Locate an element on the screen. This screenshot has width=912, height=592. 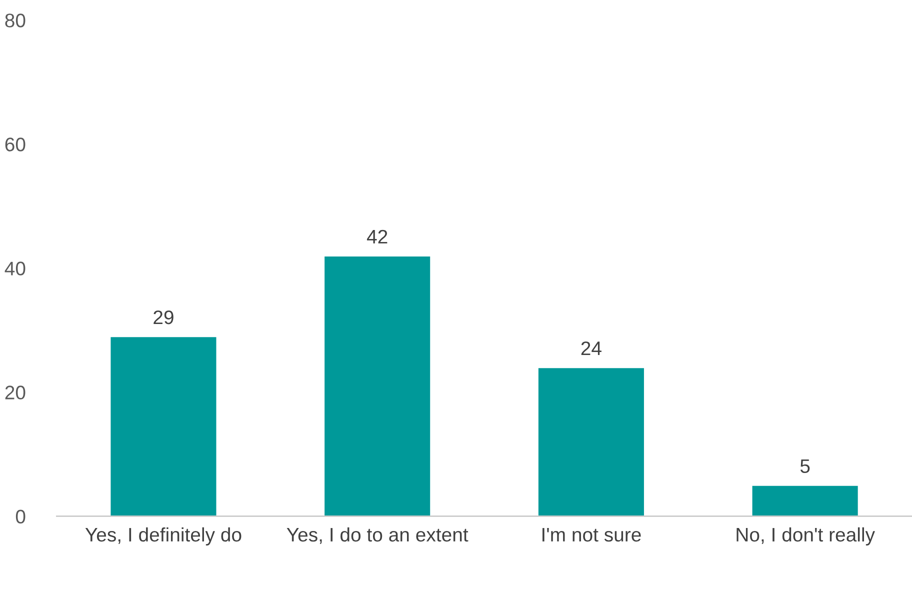
x-tick-label: No, I don't really is located at coordinates (805, 536).